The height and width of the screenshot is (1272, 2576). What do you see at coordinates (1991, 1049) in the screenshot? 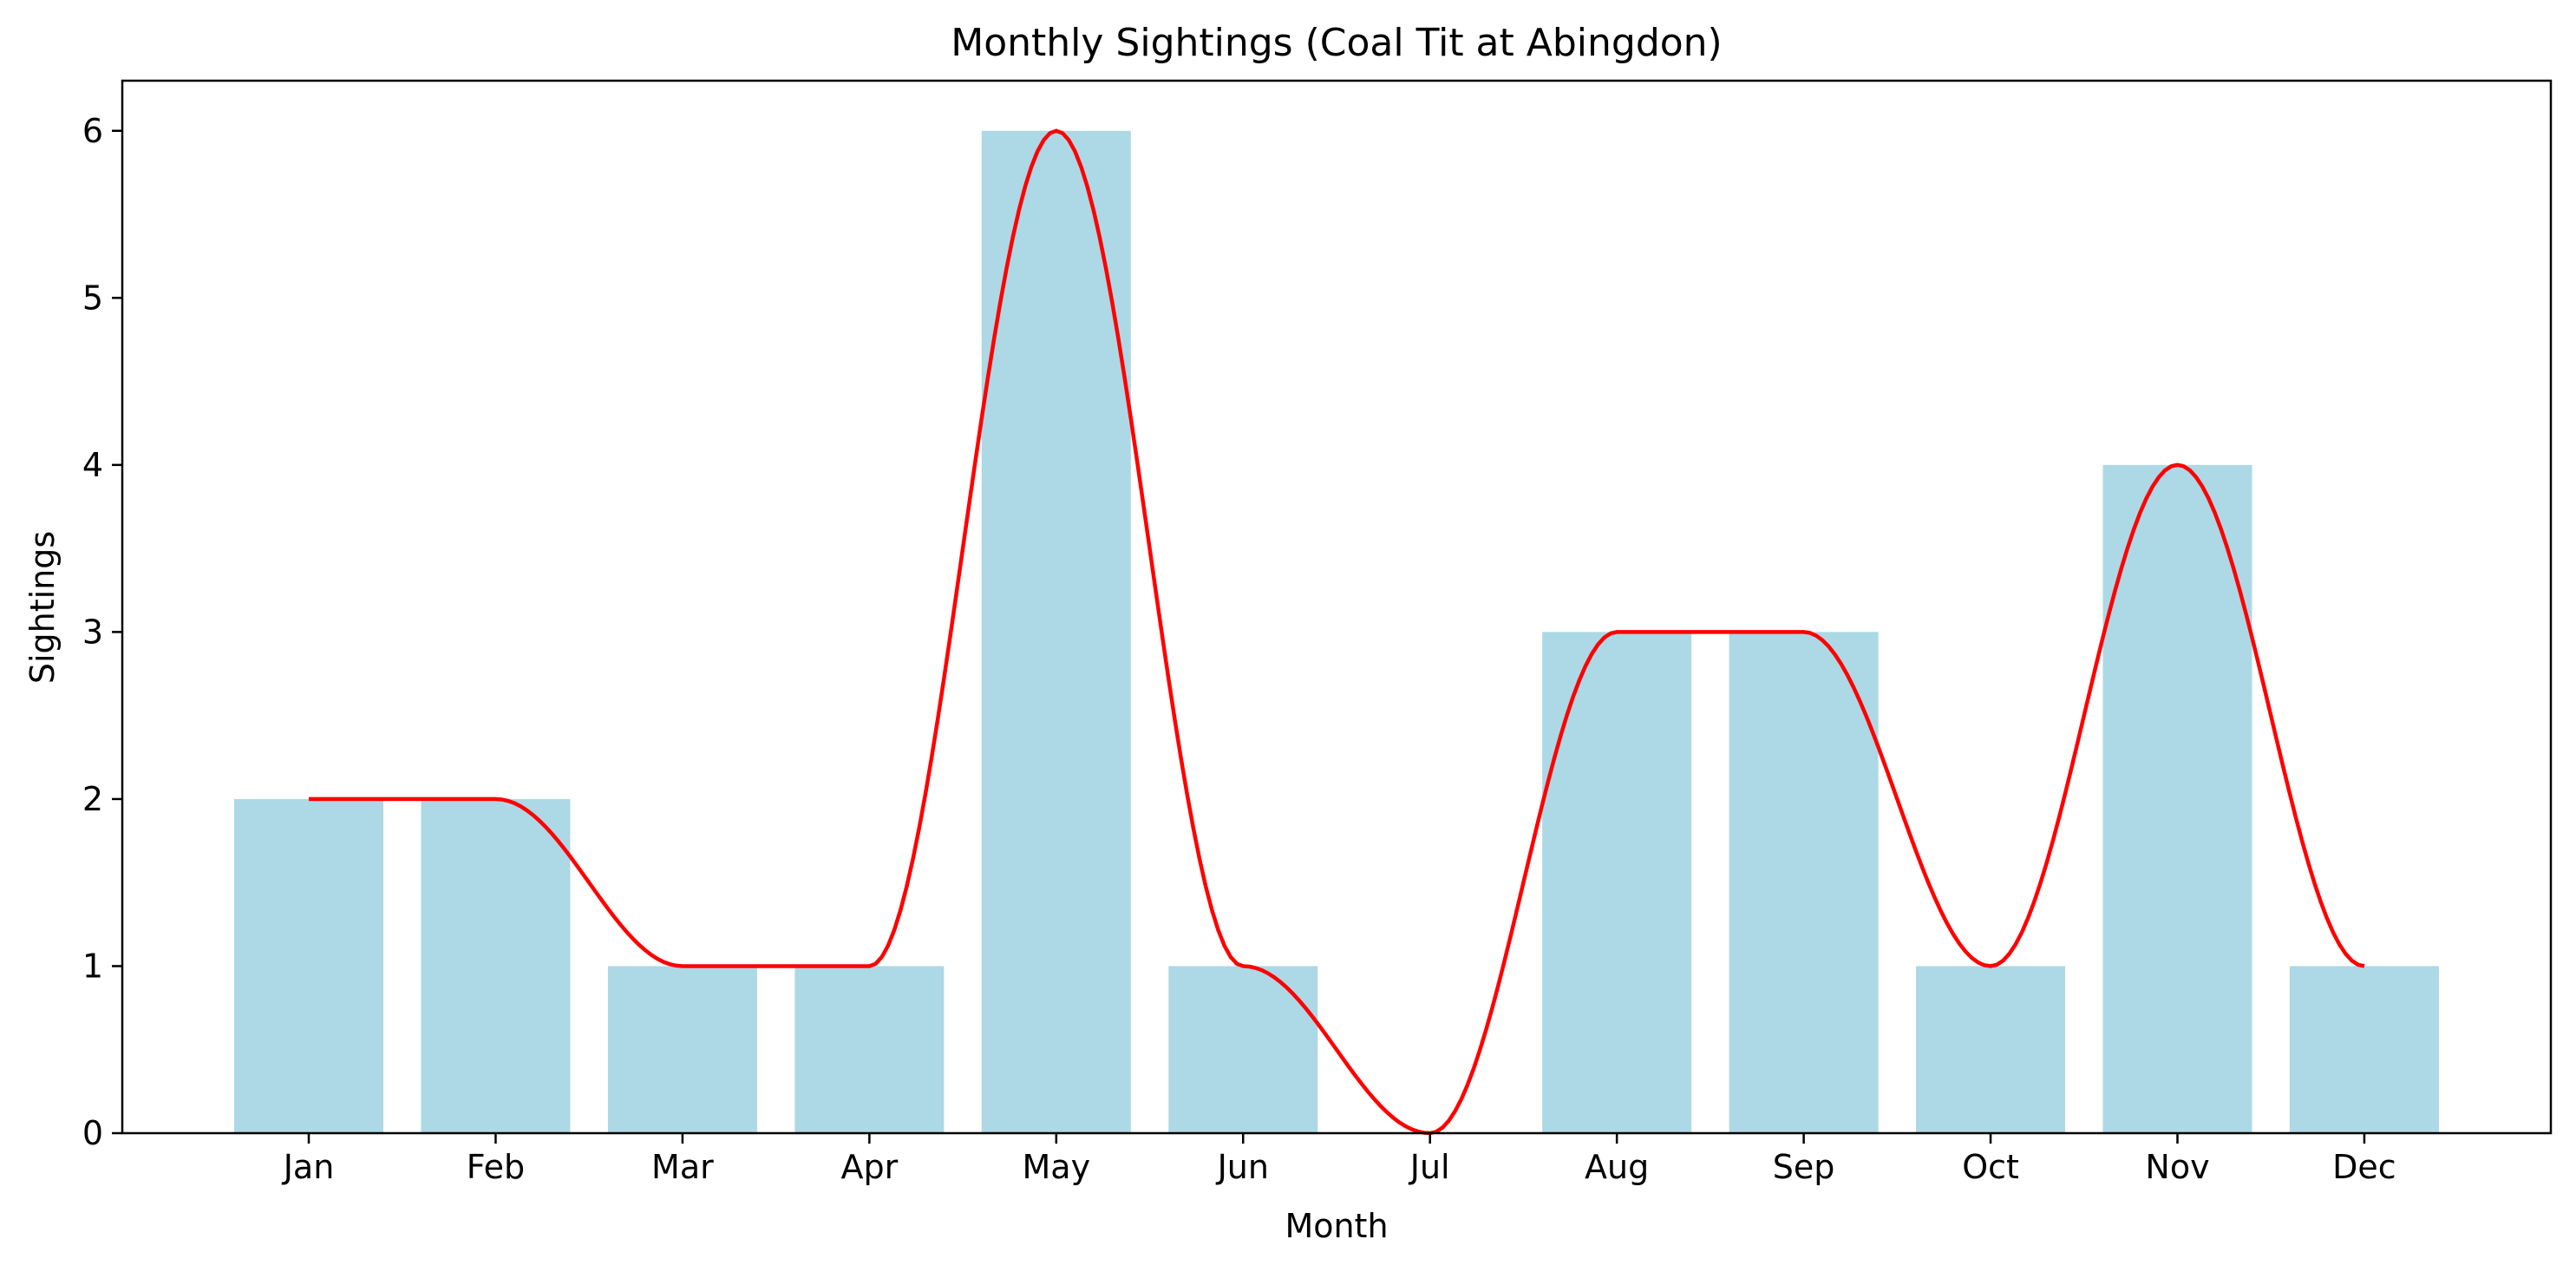
I see `bar-oct` at bounding box center [1991, 1049].